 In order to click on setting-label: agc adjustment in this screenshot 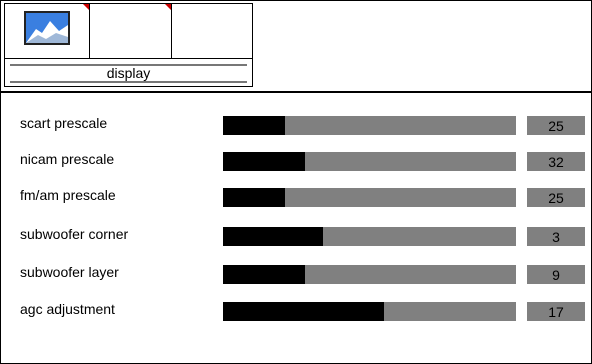, I will do `click(67, 309)`.